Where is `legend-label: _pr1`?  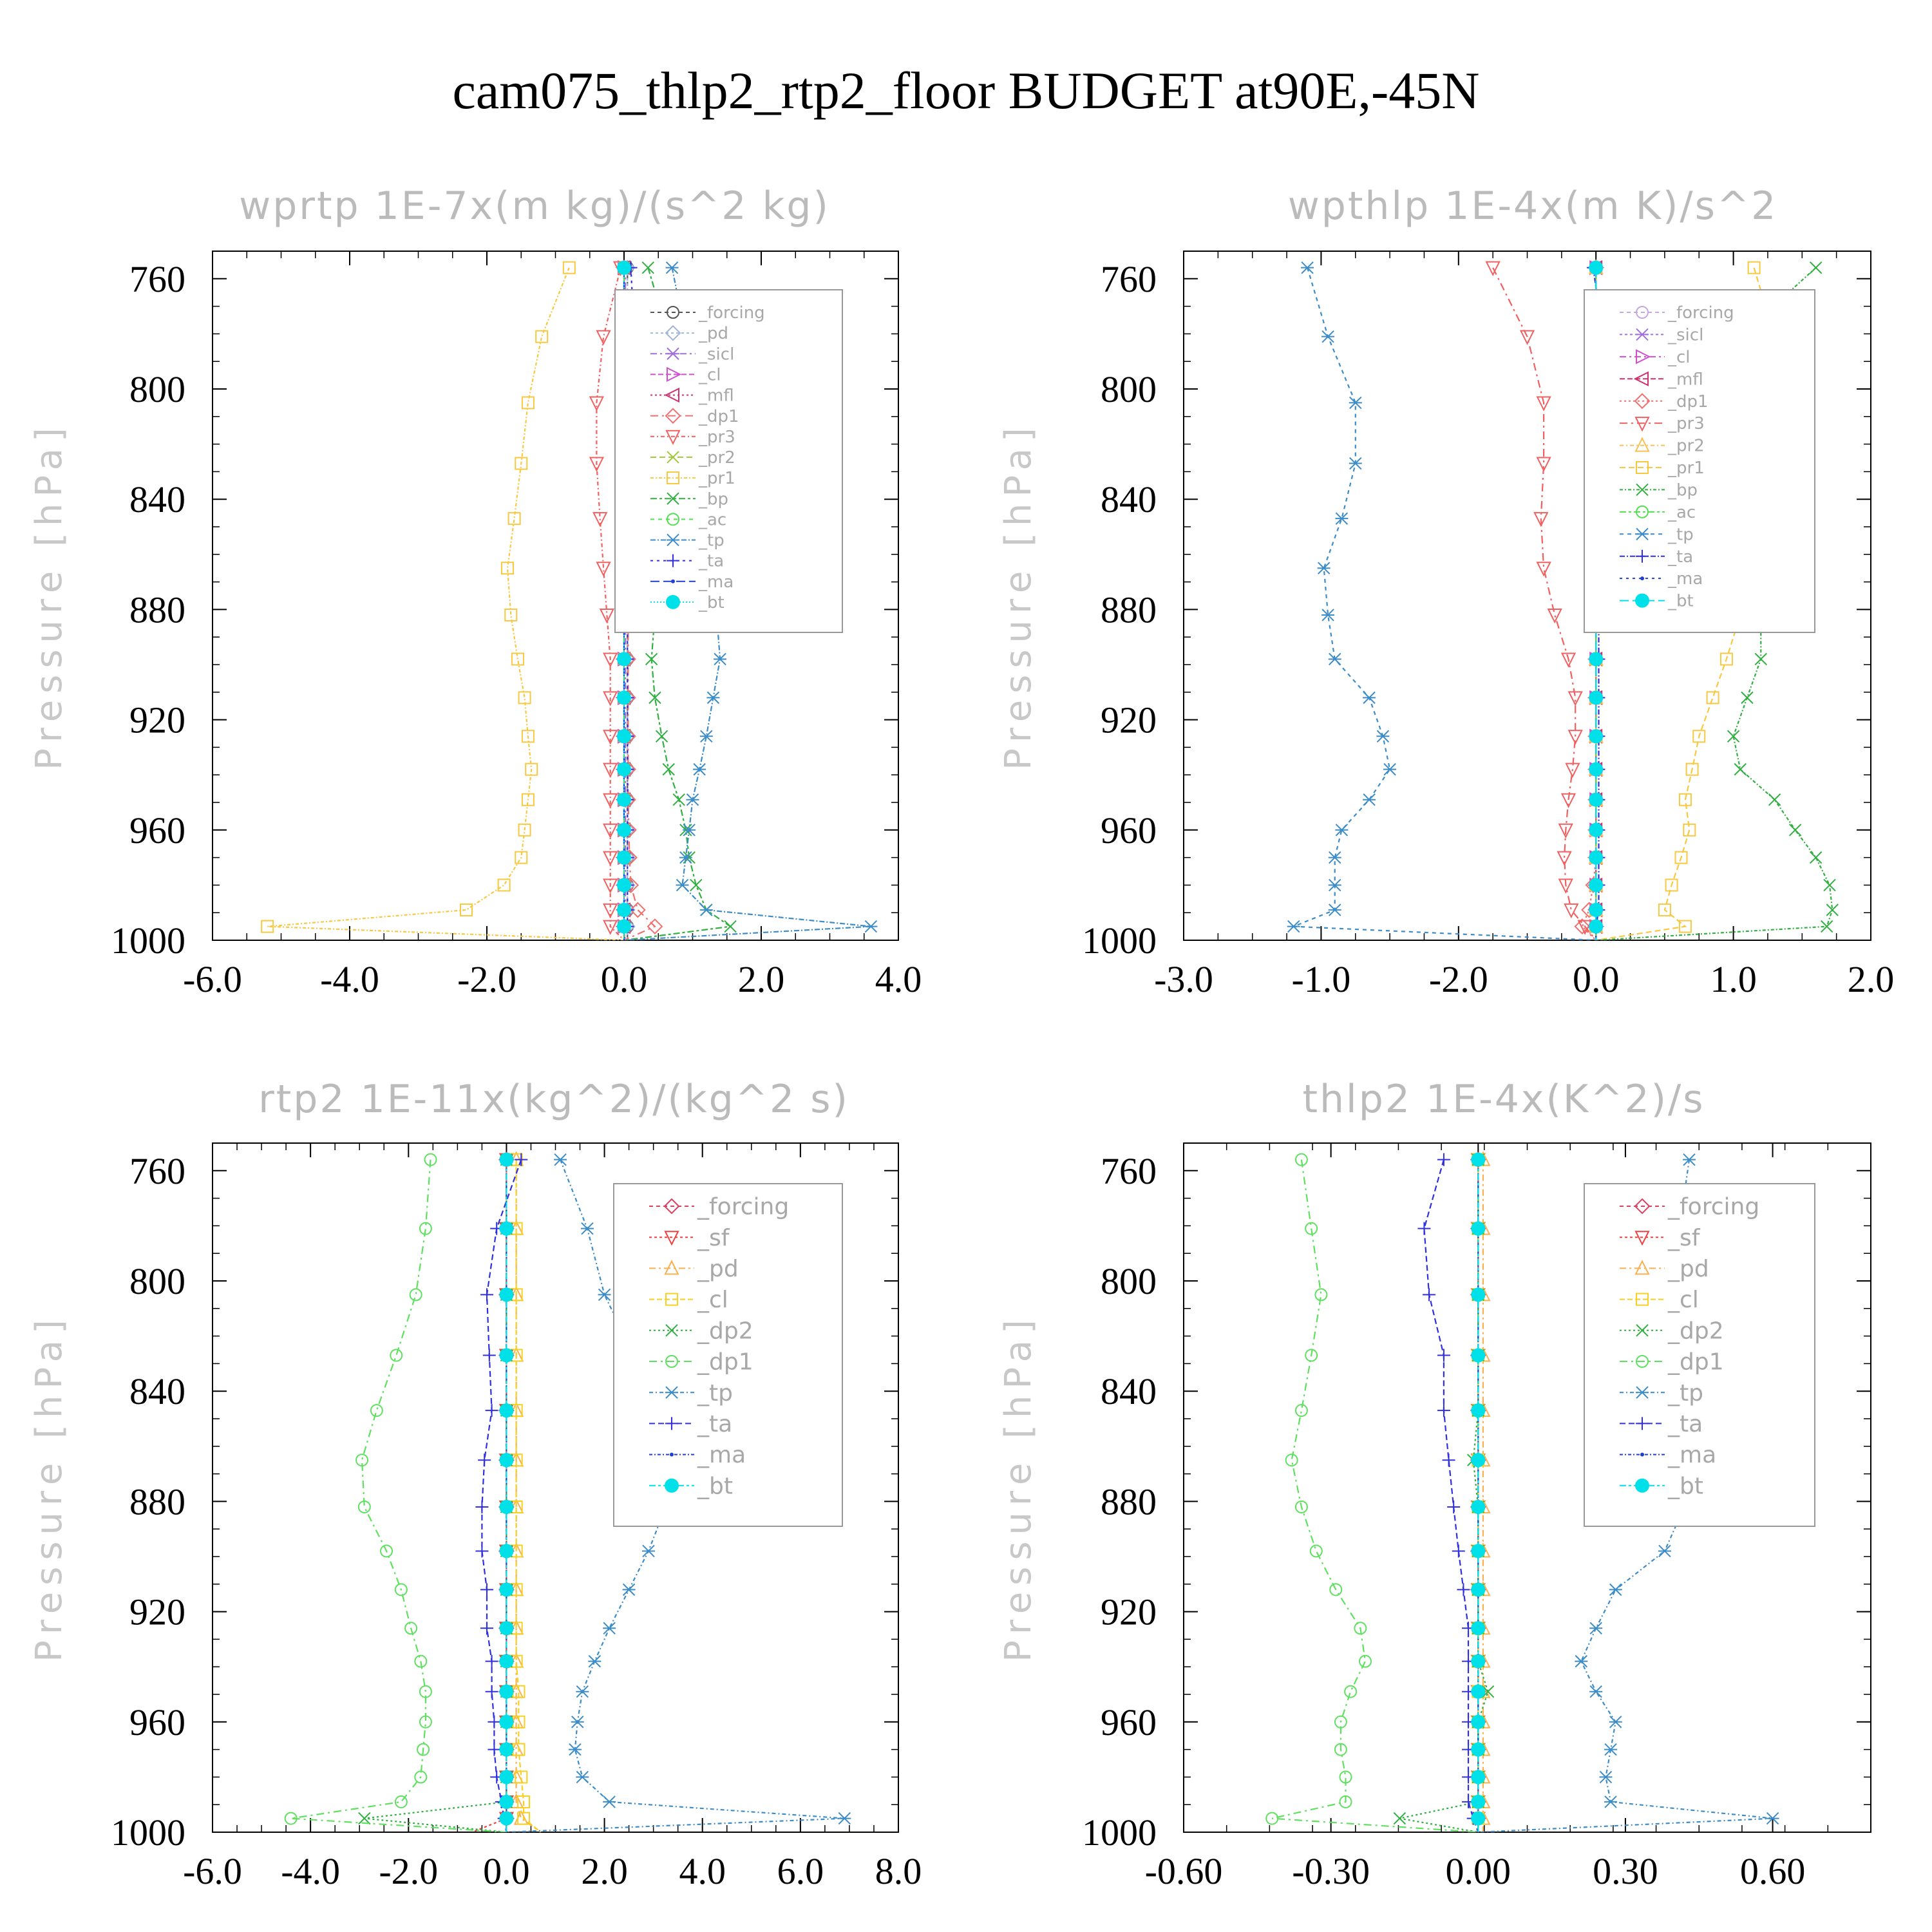
legend-label: _pr1 is located at coordinates (716, 479).